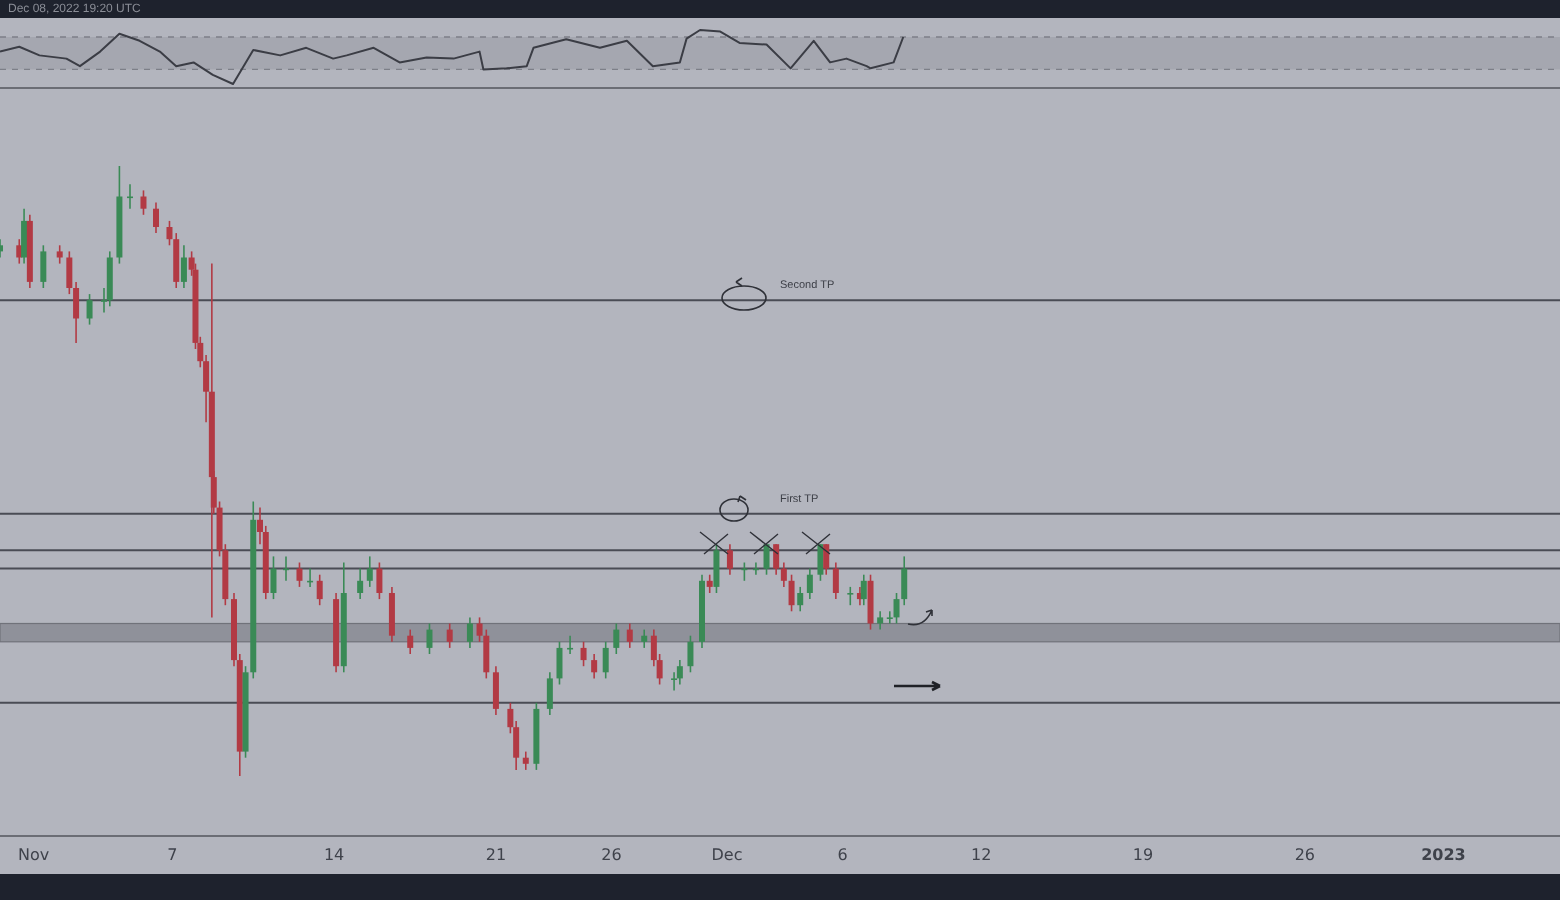  What do you see at coordinates (727, 855) in the screenshot?
I see `x-tick-label: Dec` at bounding box center [727, 855].